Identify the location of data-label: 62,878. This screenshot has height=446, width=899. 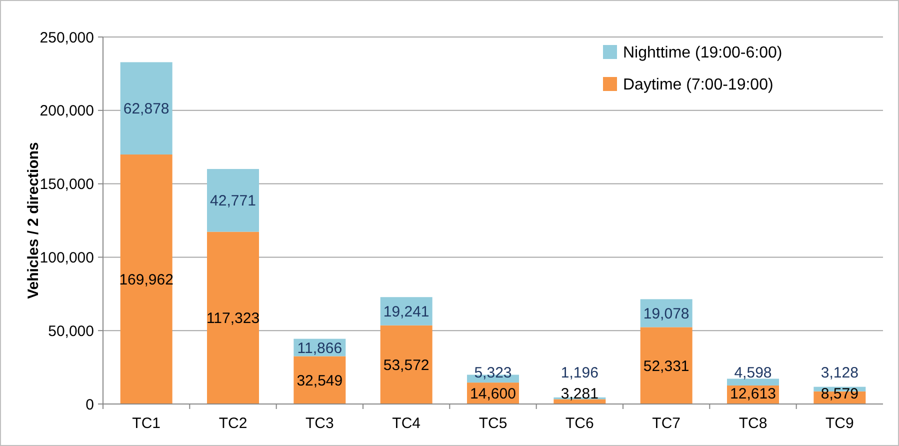
(146, 109).